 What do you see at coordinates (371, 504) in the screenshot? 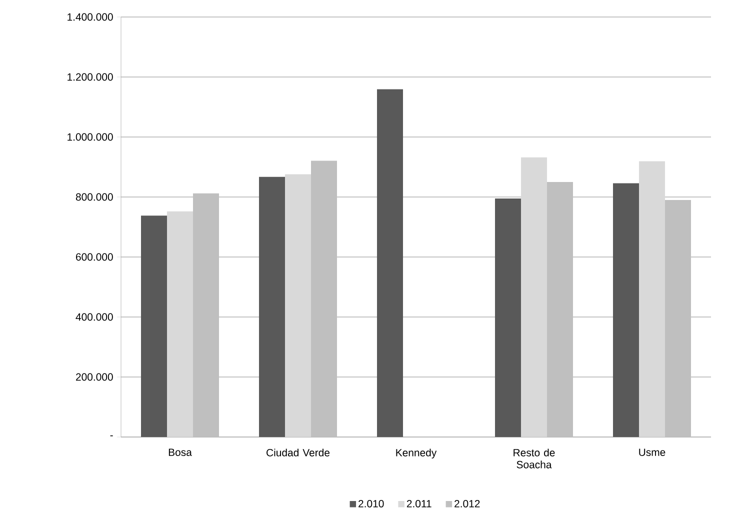
I see `legend-label: 2.010` at bounding box center [371, 504].